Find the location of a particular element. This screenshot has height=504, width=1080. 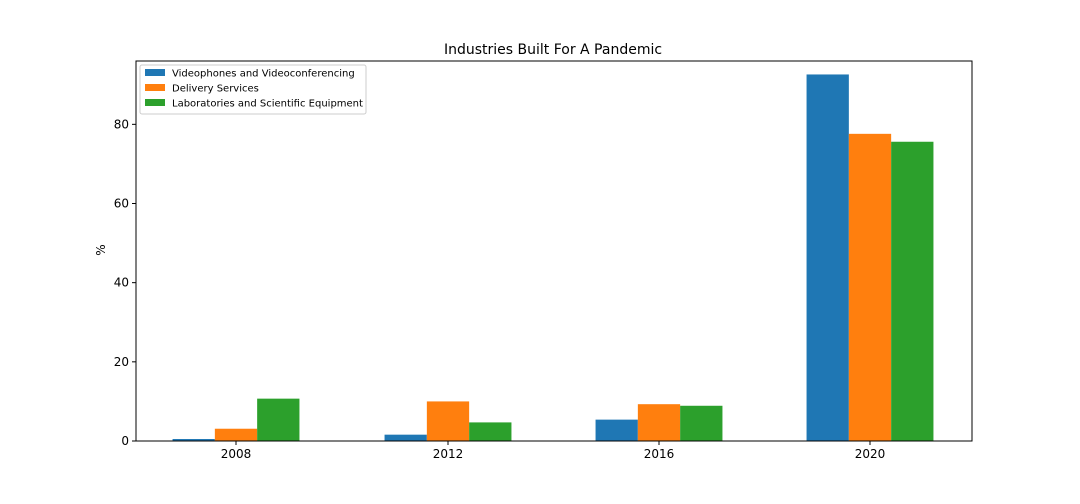

y-tick-label: 40 is located at coordinates (121, 283).